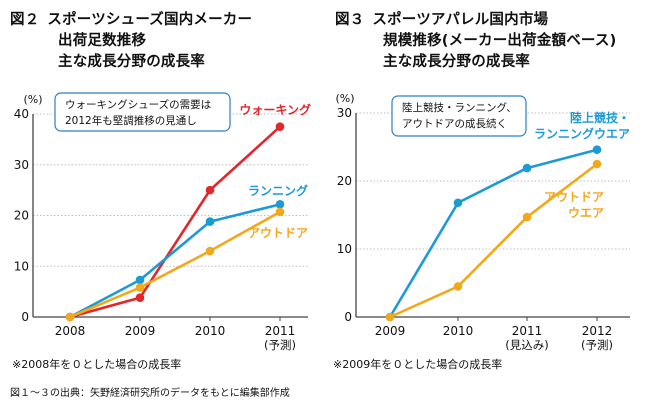 Image resolution: width=650 pixels, height=407 pixels. Describe the element at coordinates (70, 331) in the screenshot. I see `x-tick-label: 2008` at that location.